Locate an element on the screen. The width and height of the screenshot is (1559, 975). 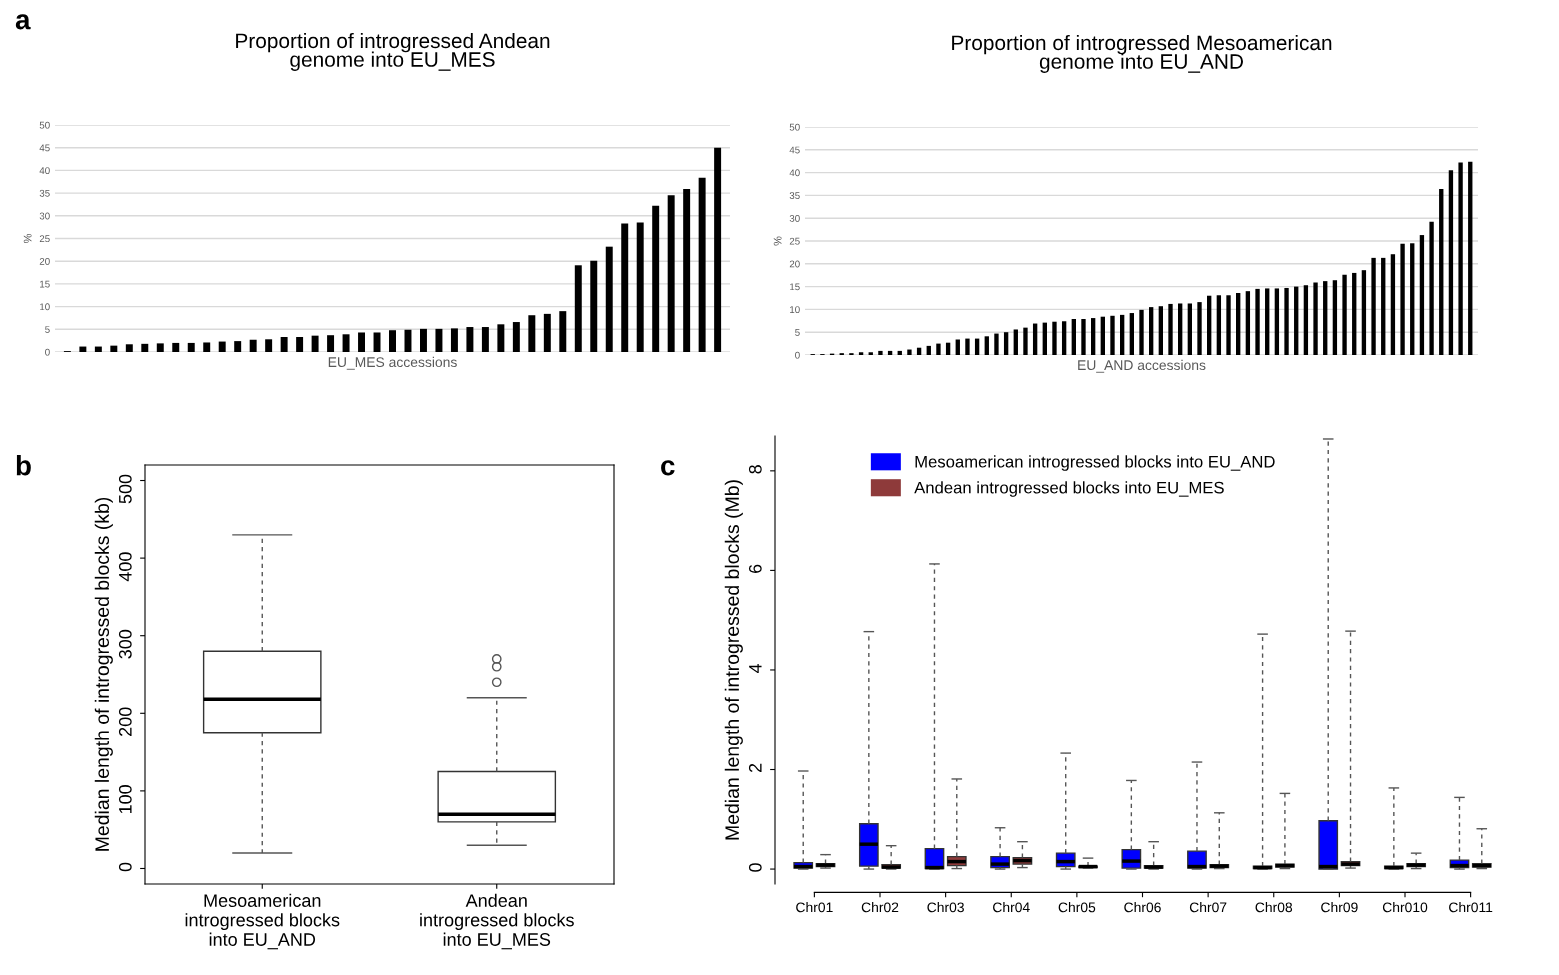
y-tick-label: 5 is located at coordinates (47, 329).